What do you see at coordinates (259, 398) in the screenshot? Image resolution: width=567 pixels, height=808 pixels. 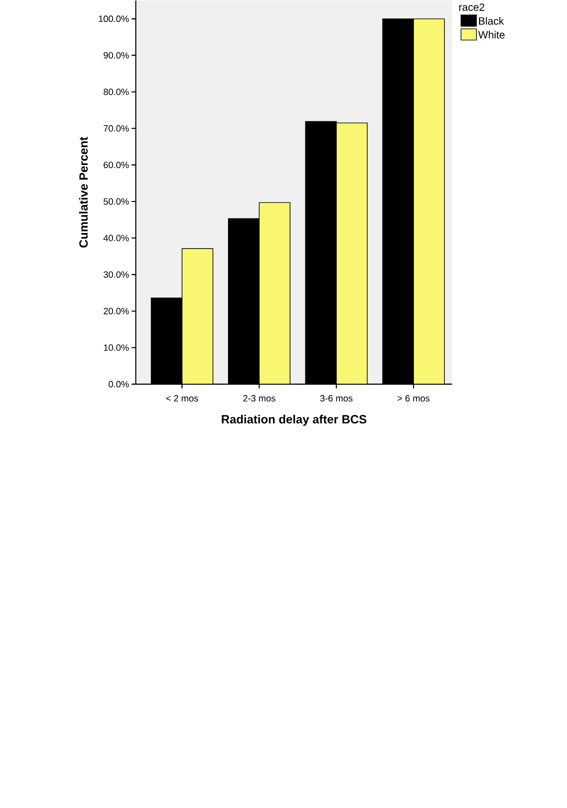 I see `x-tick-label: 2-3 mos` at bounding box center [259, 398].